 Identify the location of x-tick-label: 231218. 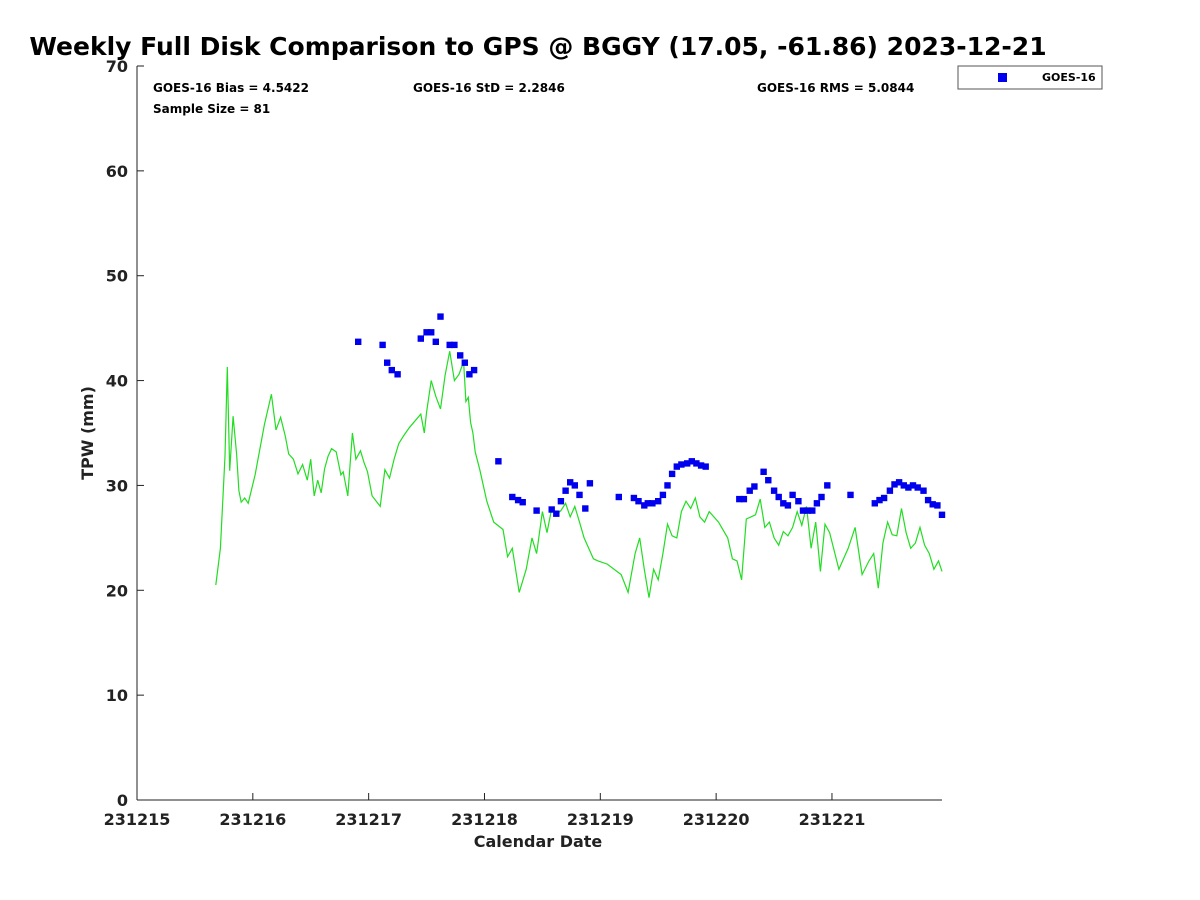
(484, 819).